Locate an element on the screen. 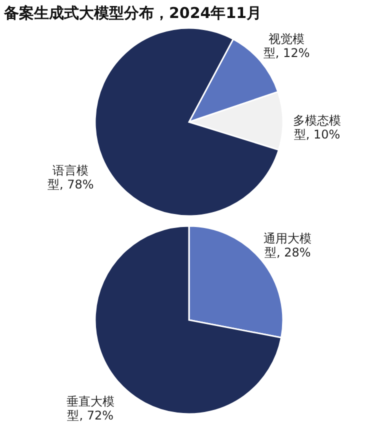 The height and width of the screenshot is (440, 386). slice-label: 多模态模型, 10% is located at coordinates (316, 127).